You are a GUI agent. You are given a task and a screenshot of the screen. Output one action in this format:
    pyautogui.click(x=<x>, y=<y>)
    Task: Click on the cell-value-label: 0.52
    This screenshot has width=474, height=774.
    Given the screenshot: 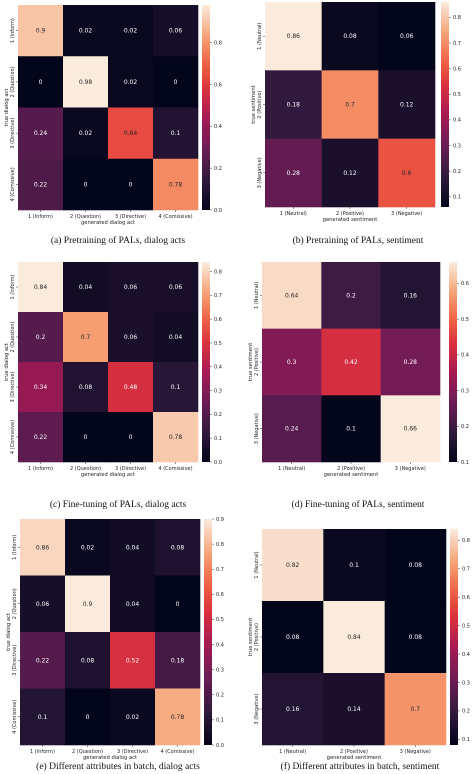 What is the action you would take?
    pyautogui.click(x=133, y=660)
    